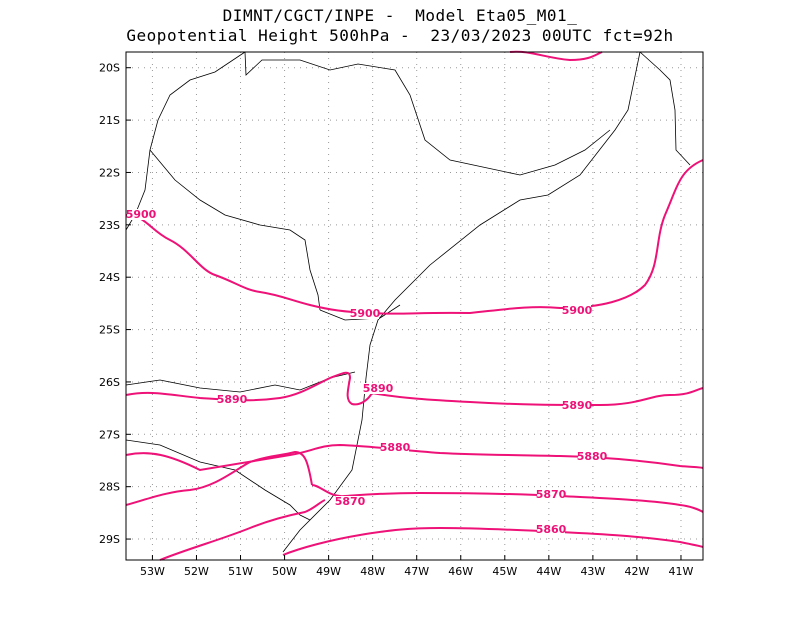 Image resolution: width=800 pixels, height=618 pixels. I want to click on lon-tick-label: 42W, so click(636, 571).